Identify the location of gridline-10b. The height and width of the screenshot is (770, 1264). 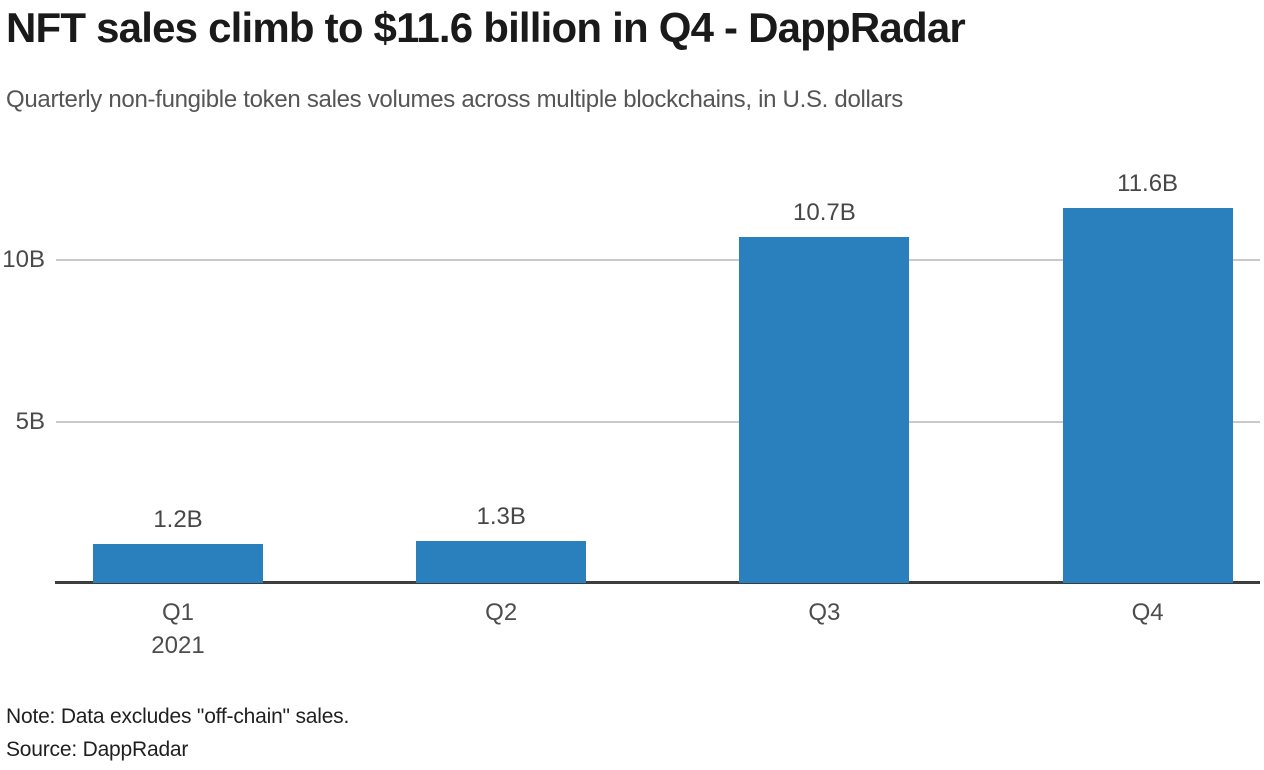
(658, 260).